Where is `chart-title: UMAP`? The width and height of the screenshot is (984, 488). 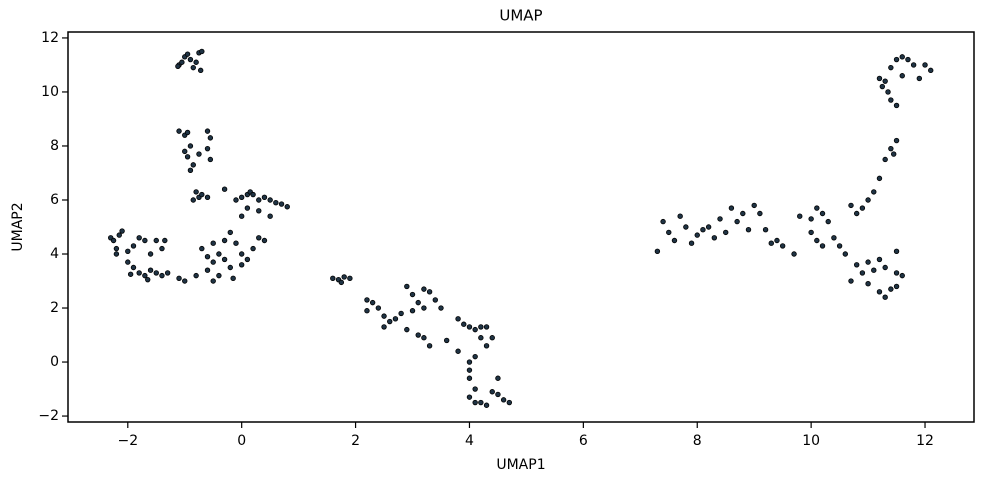 chart-title: UMAP is located at coordinates (520, 16).